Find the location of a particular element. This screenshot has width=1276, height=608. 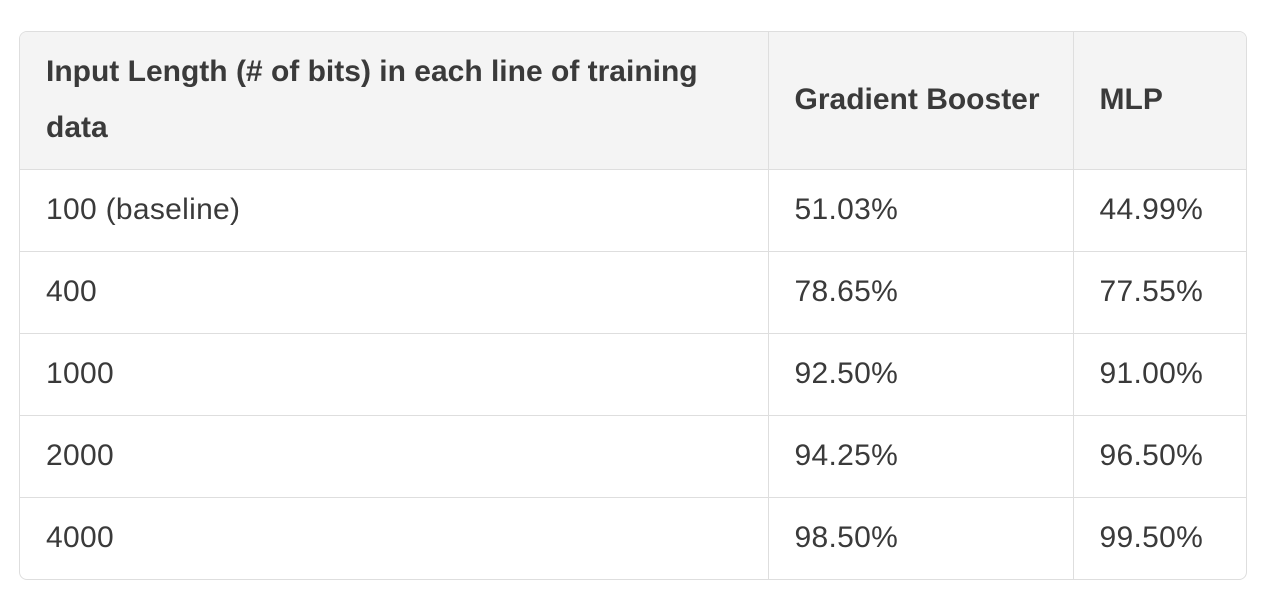

cell-input-length: 100 (baseline) is located at coordinates (394, 210).